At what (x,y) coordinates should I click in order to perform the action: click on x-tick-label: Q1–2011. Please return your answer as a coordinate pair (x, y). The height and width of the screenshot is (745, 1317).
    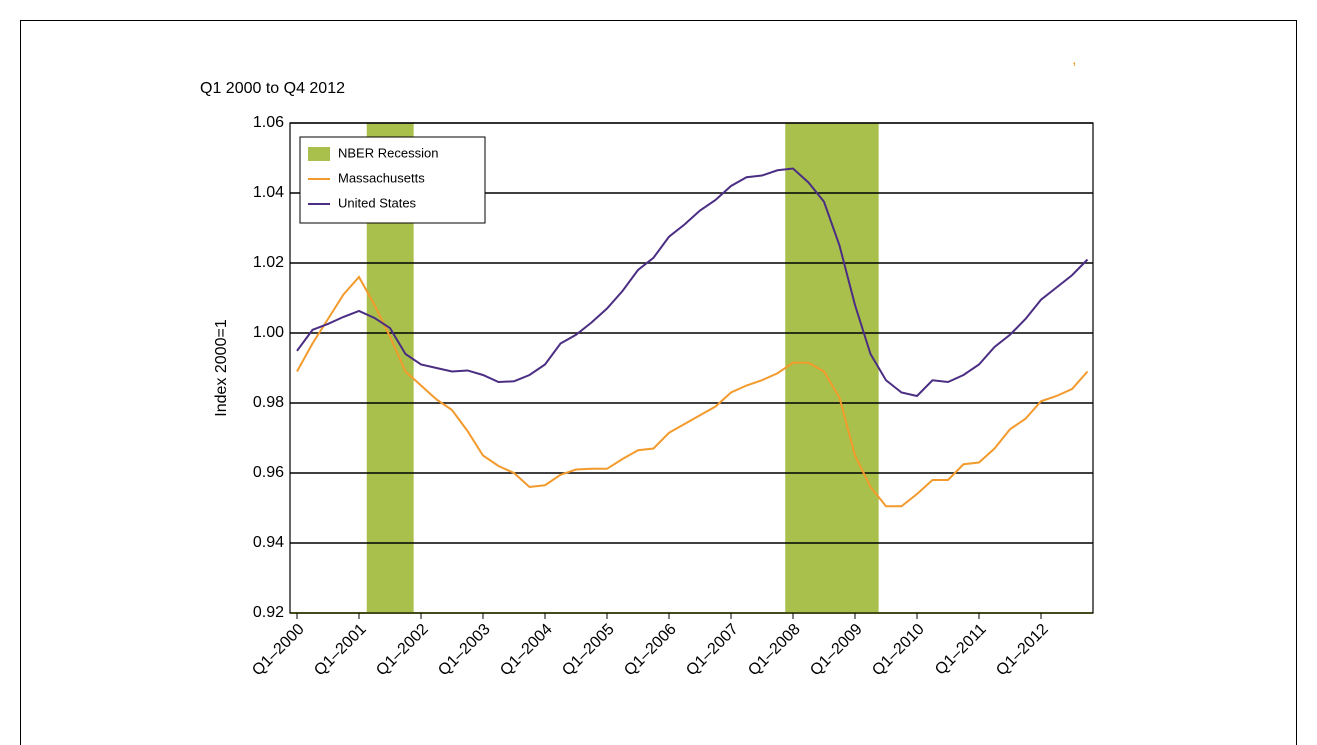
    Looking at the image, I should click on (961, 650).